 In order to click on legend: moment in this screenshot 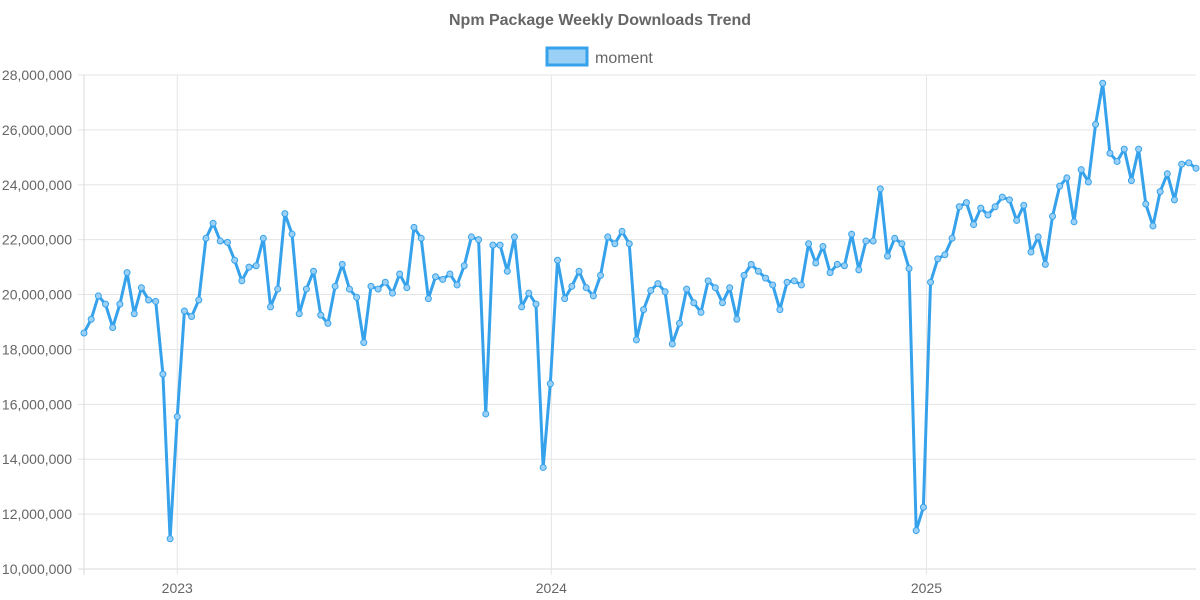, I will do `click(599, 56)`.